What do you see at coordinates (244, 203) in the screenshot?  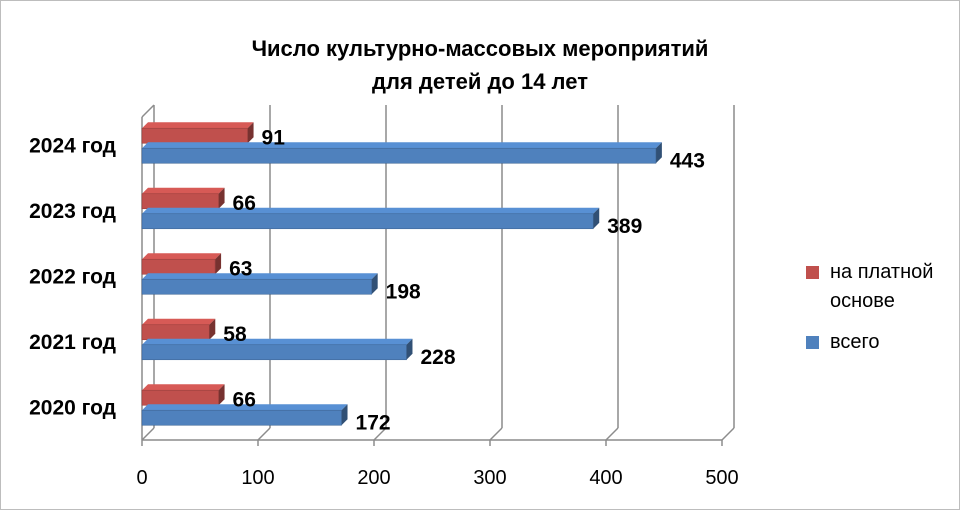 I see `data-label-paid-3: 66` at bounding box center [244, 203].